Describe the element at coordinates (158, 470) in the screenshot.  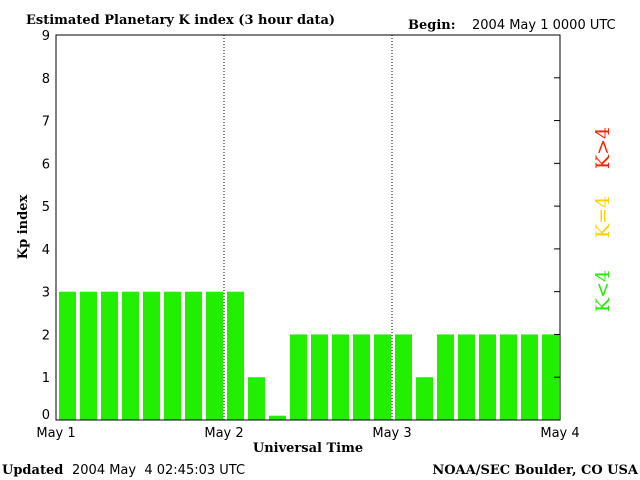
I see `updated-value: 2004 May 4 02:45:03 UTC` at that location.